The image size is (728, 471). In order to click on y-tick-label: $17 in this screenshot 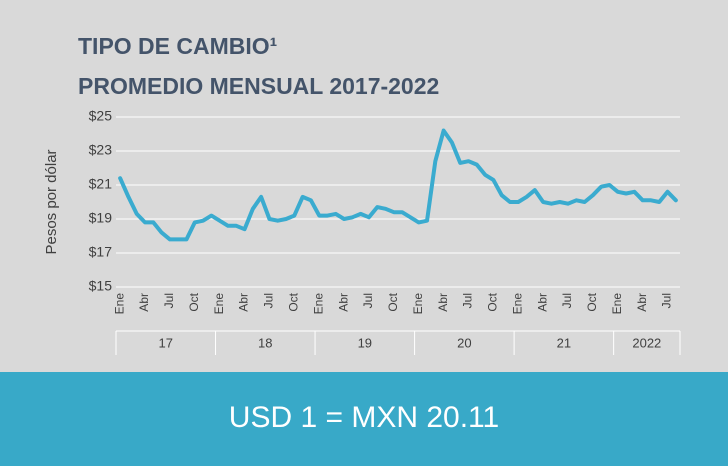, I will do `click(101, 252)`.